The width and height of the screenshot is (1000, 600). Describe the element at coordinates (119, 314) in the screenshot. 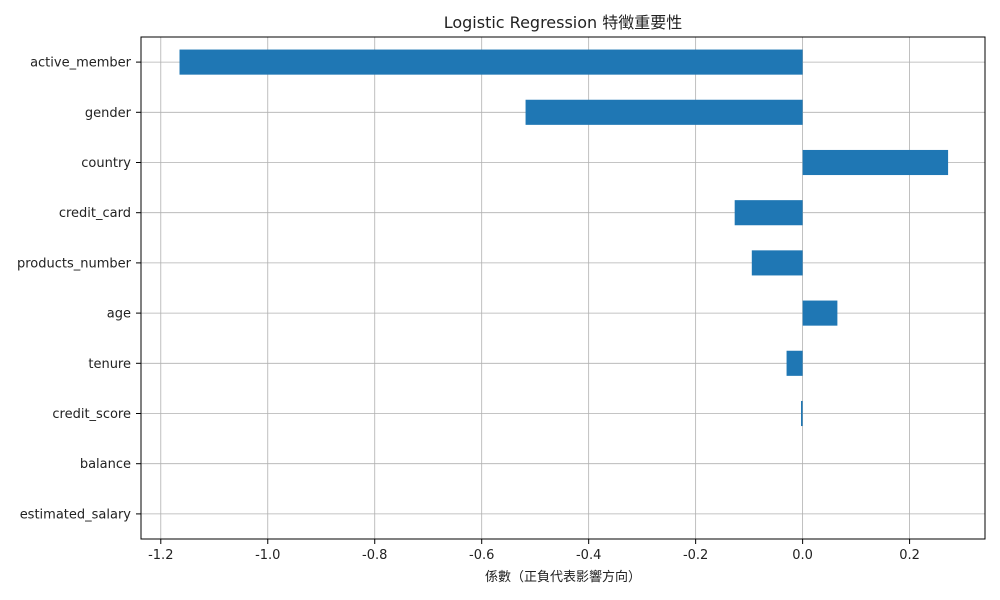

I see `y-tick-label-age: age` at that location.